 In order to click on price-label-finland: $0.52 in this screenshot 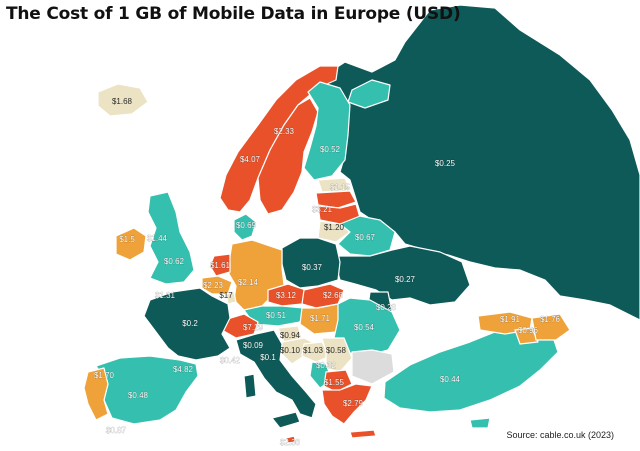, I will do `click(330, 149)`.